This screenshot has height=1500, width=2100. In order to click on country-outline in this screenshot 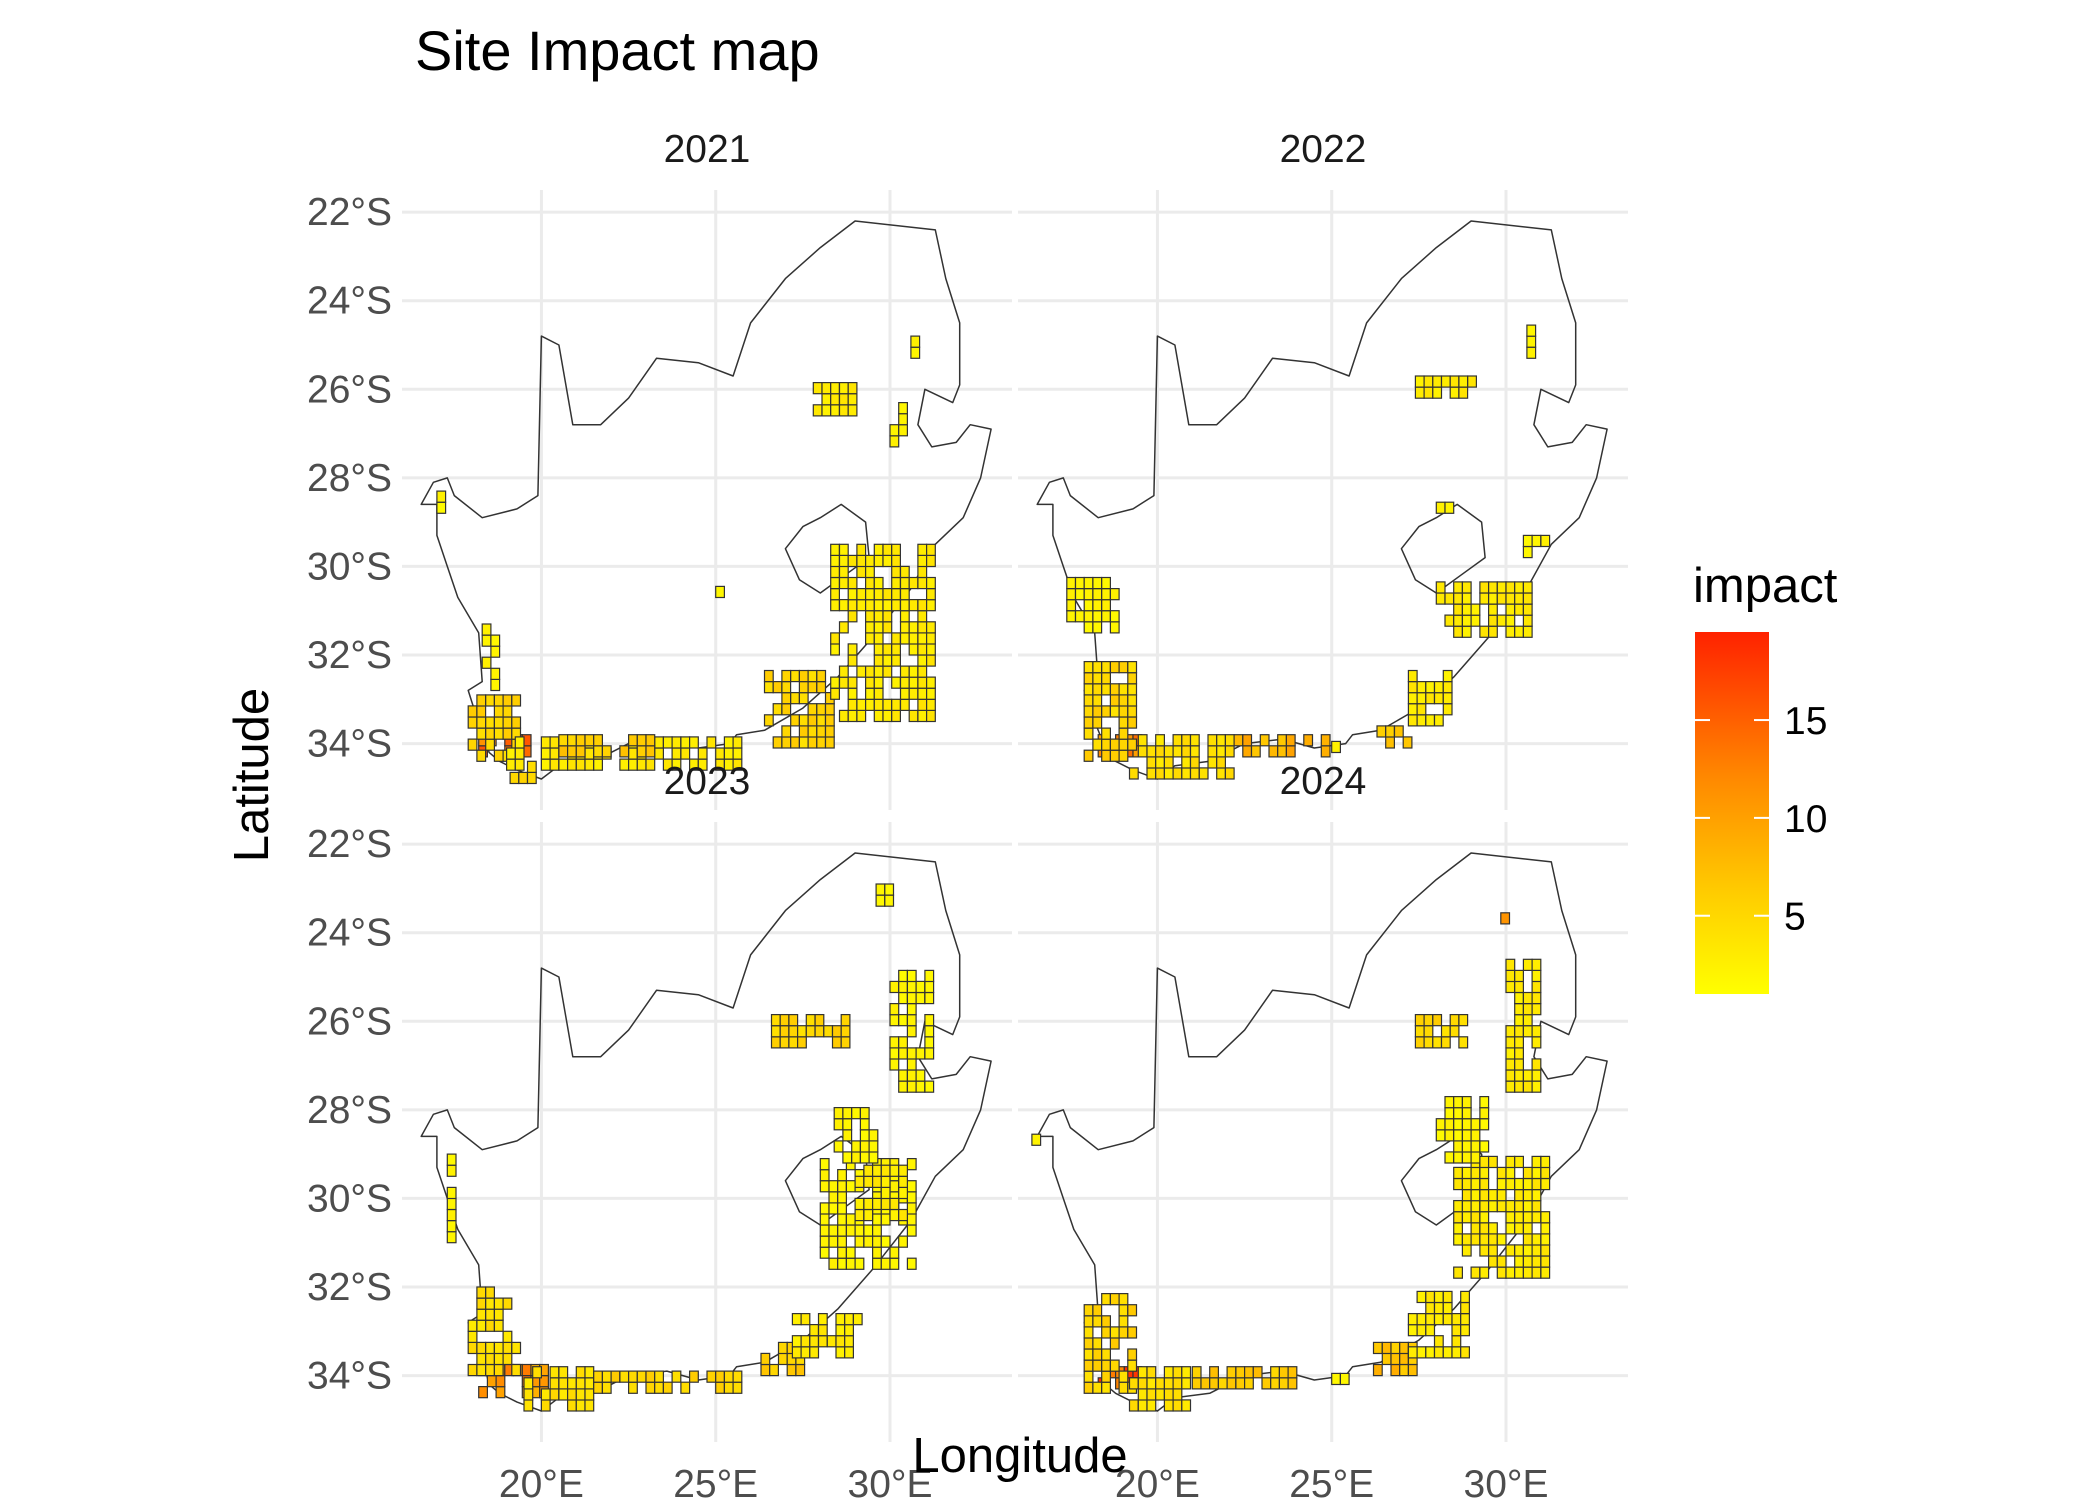, I will do `click(706, 1132)`.